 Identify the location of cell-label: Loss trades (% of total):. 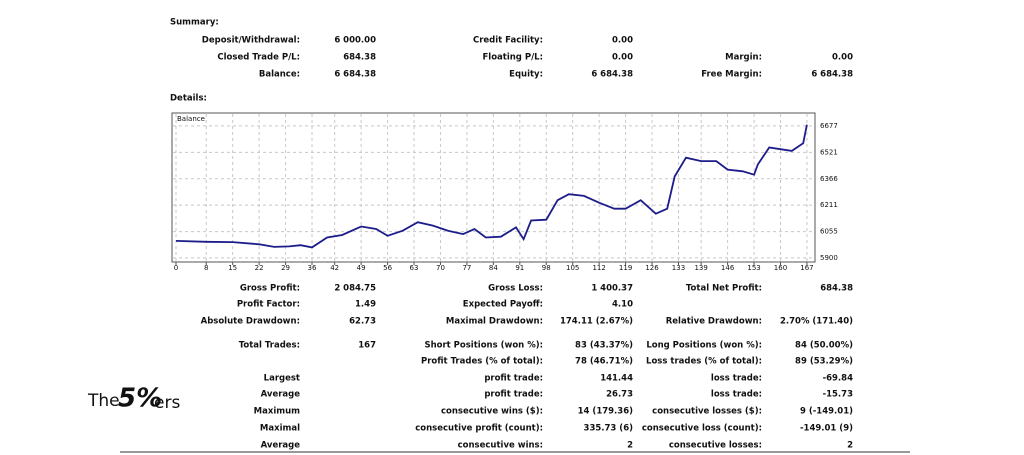
(704, 362).